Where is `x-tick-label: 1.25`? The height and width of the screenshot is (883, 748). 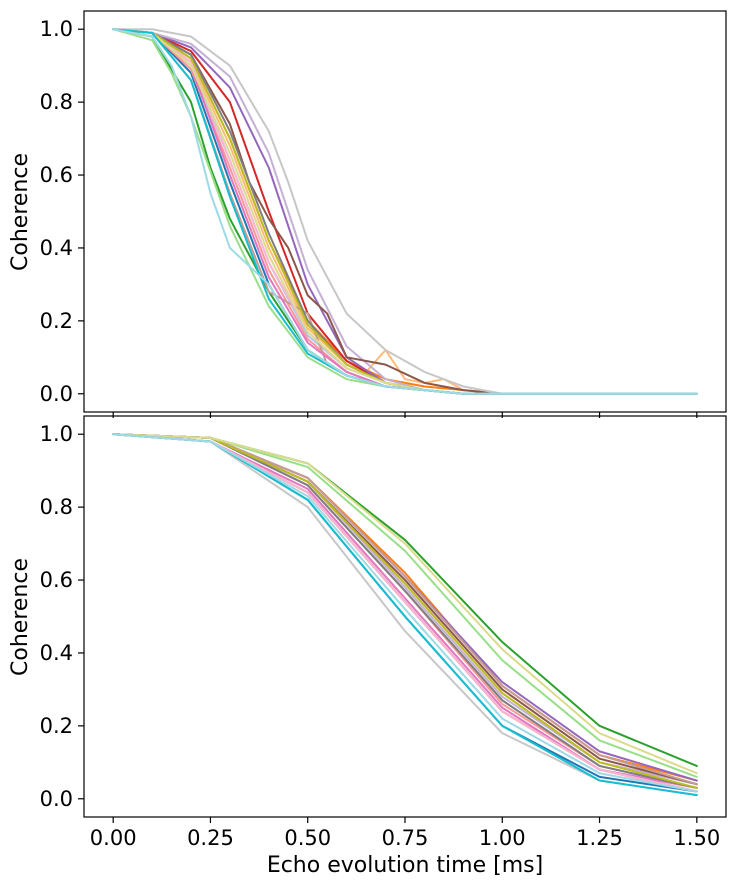
x-tick-label: 1.25 is located at coordinates (599, 838).